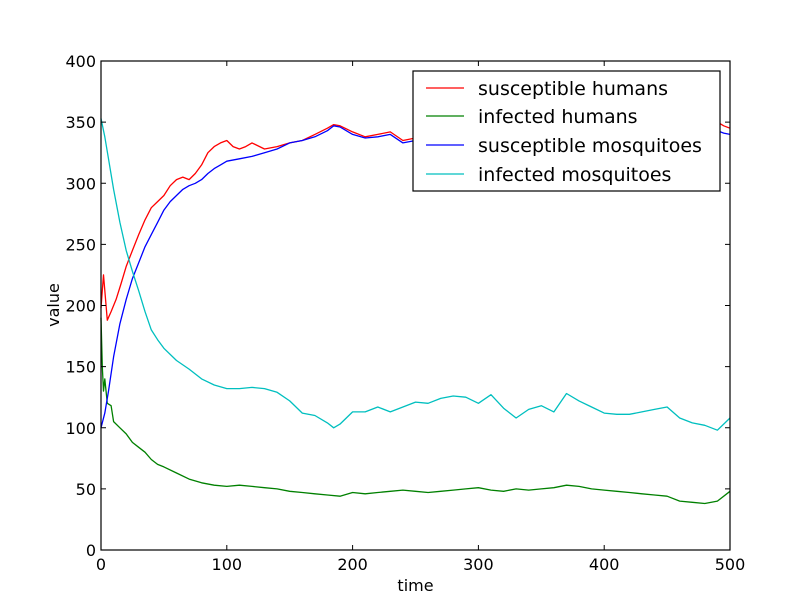 The width and height of the screenshot is (812, 612). Describe the element at coordinates (730, 564) in the screenshot. I see `x-tick-label: 500` at that location.